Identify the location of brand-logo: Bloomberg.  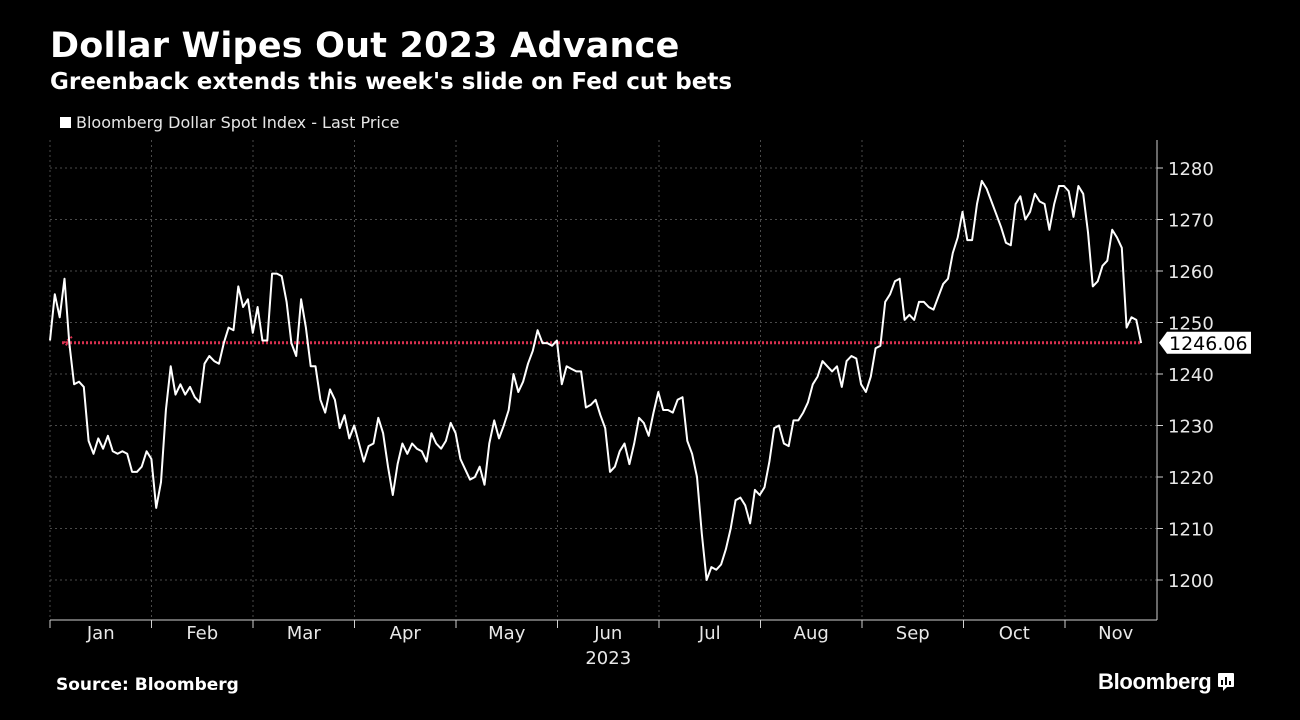
(1166, 682).